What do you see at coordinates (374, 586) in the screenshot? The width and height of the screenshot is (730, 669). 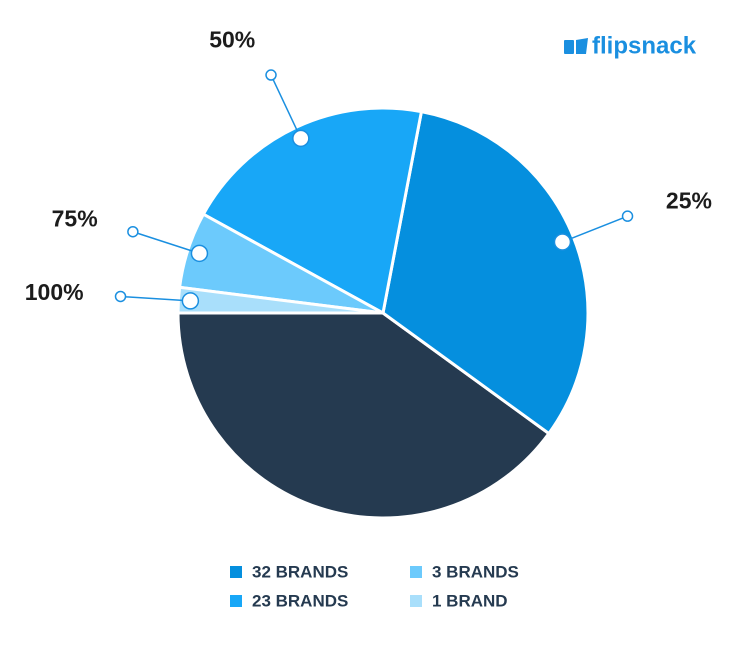 I see `legend: 32 BRANDS 23 BRANDS 3 BRANDS 1 BRAND` at bounding box center [374, 586].